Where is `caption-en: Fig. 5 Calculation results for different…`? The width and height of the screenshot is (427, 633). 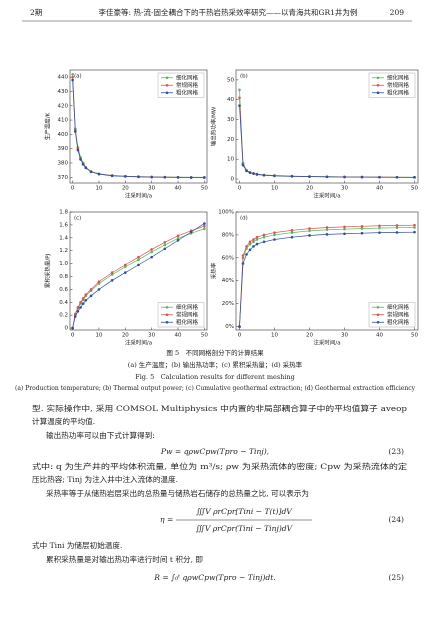 caption-en: Fig. 5 Calculation results for different… is located at coordinates (215, 377).